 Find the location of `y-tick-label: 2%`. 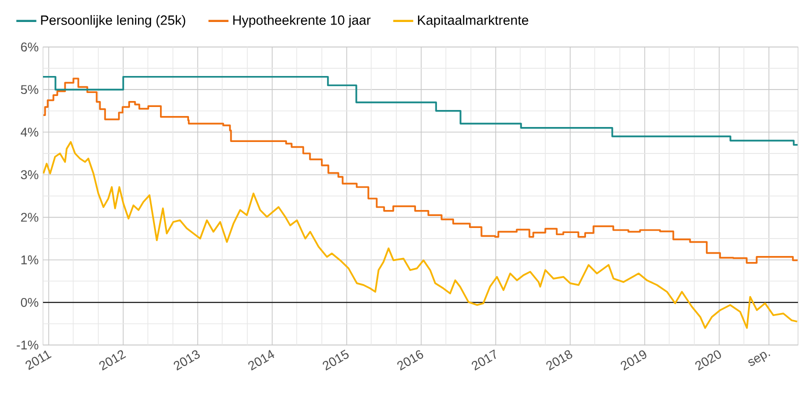

y-tick-label: 2% is located at coordinates (29, 217).